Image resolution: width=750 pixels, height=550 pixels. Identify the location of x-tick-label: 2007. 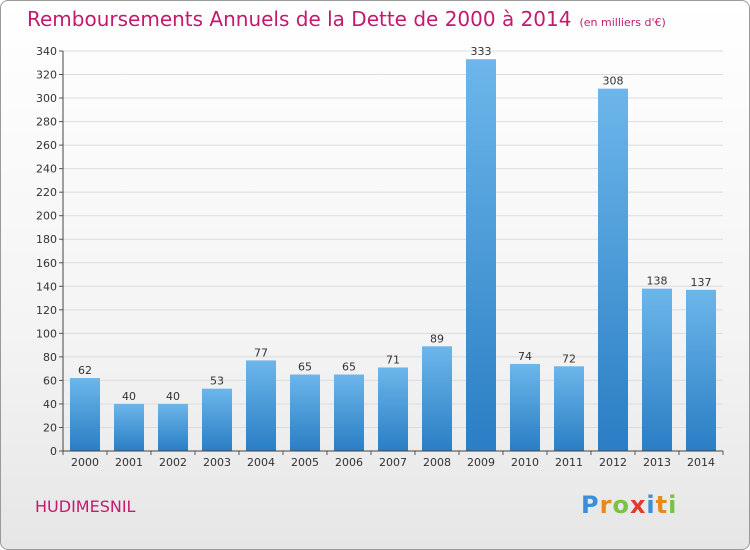
(393, 462).